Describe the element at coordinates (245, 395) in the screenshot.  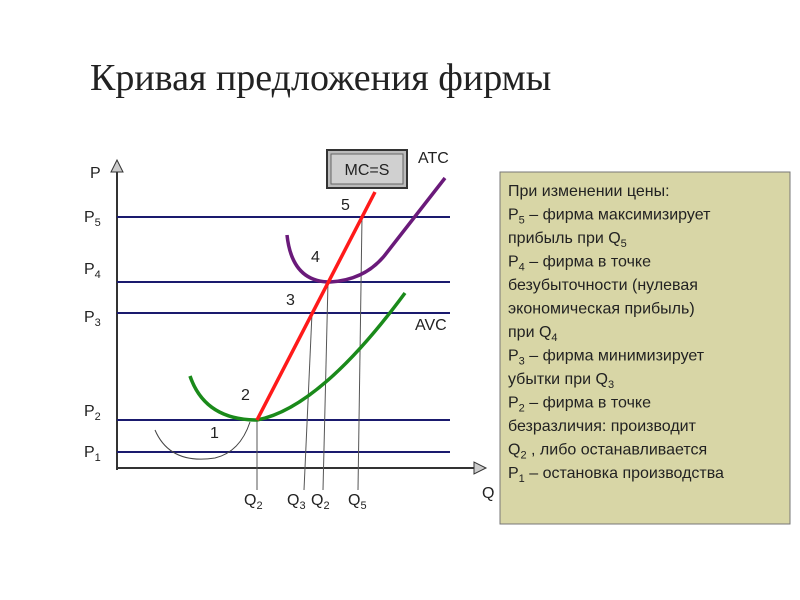
I see `point-number: 2` at that location.